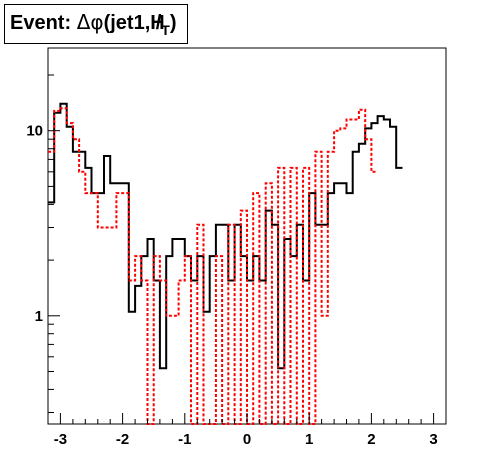  I want to click on x-tick-label: -3, so click(60, 439).